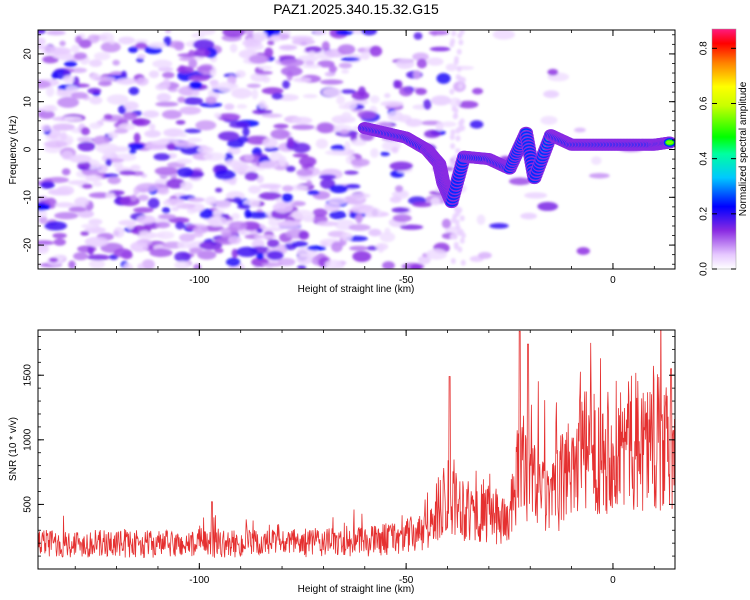  Describe the element at coordinates (199, 280) in the screenshot. I see `spectrogram-x-tick-label: -100` at that location.